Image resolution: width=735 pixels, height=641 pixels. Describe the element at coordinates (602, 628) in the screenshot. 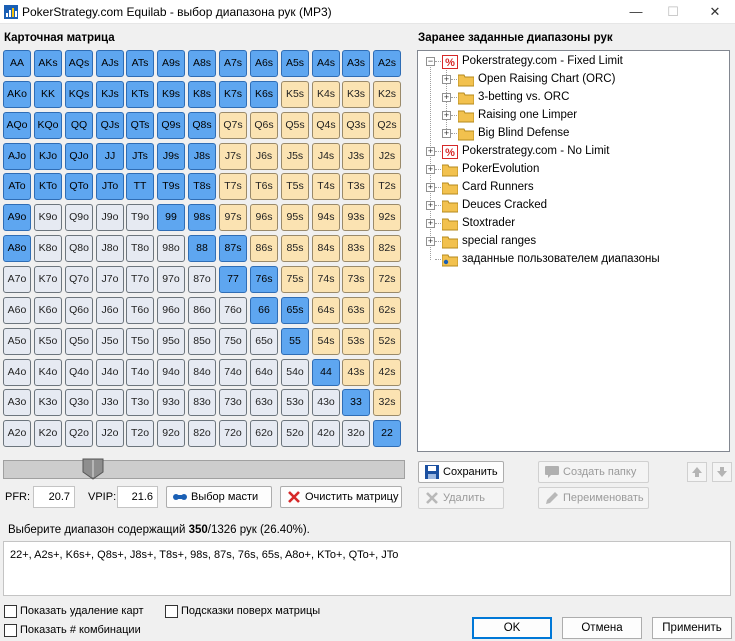

I see `cancel-button: Отмена` at that location.